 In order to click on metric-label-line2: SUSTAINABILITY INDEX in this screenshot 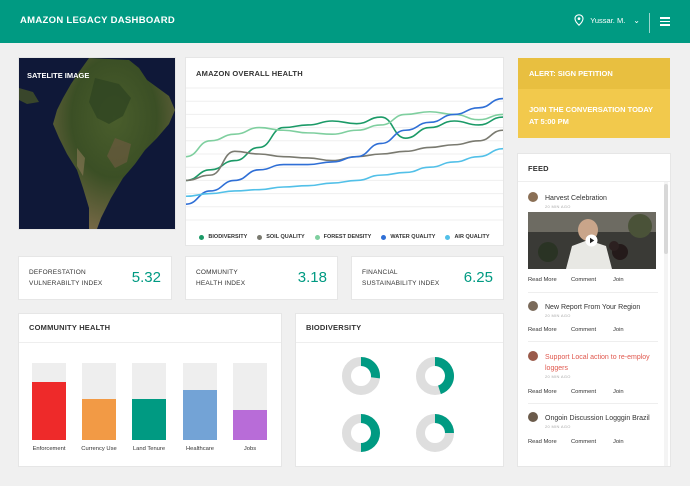, I will do `click(401, 283)`.